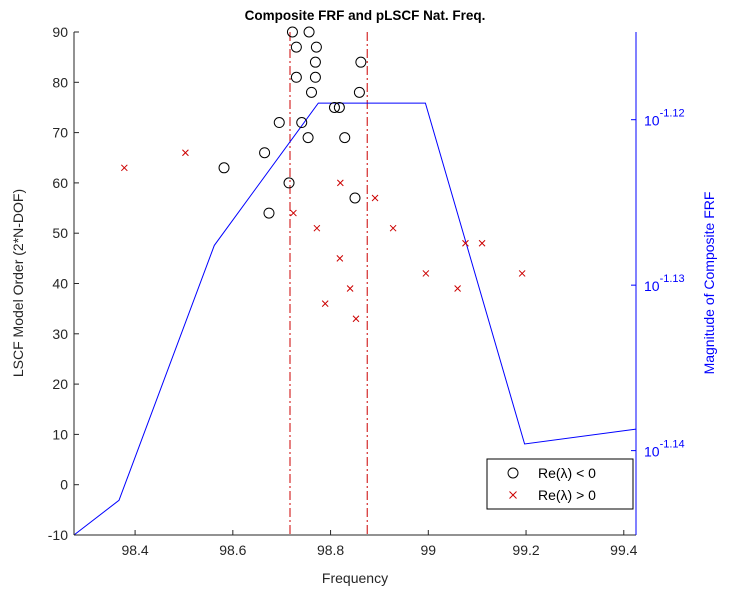 This screenshot has height=592, width=732. Describe the element at coordinates (567, 495) in the screenshot. I see `legend-label-positive: Re(λ) > 0` at that location.